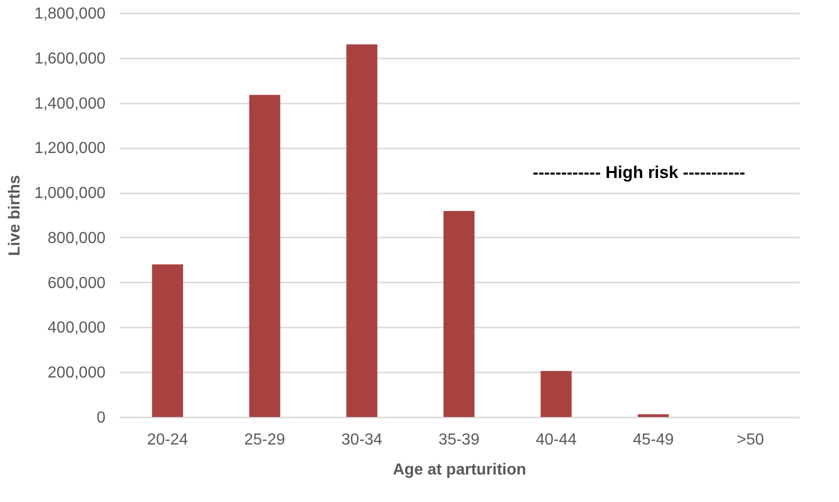 This screenshot has width=839, height=502. I want to click on x-tick-label: 30-34, so click(361, 440).